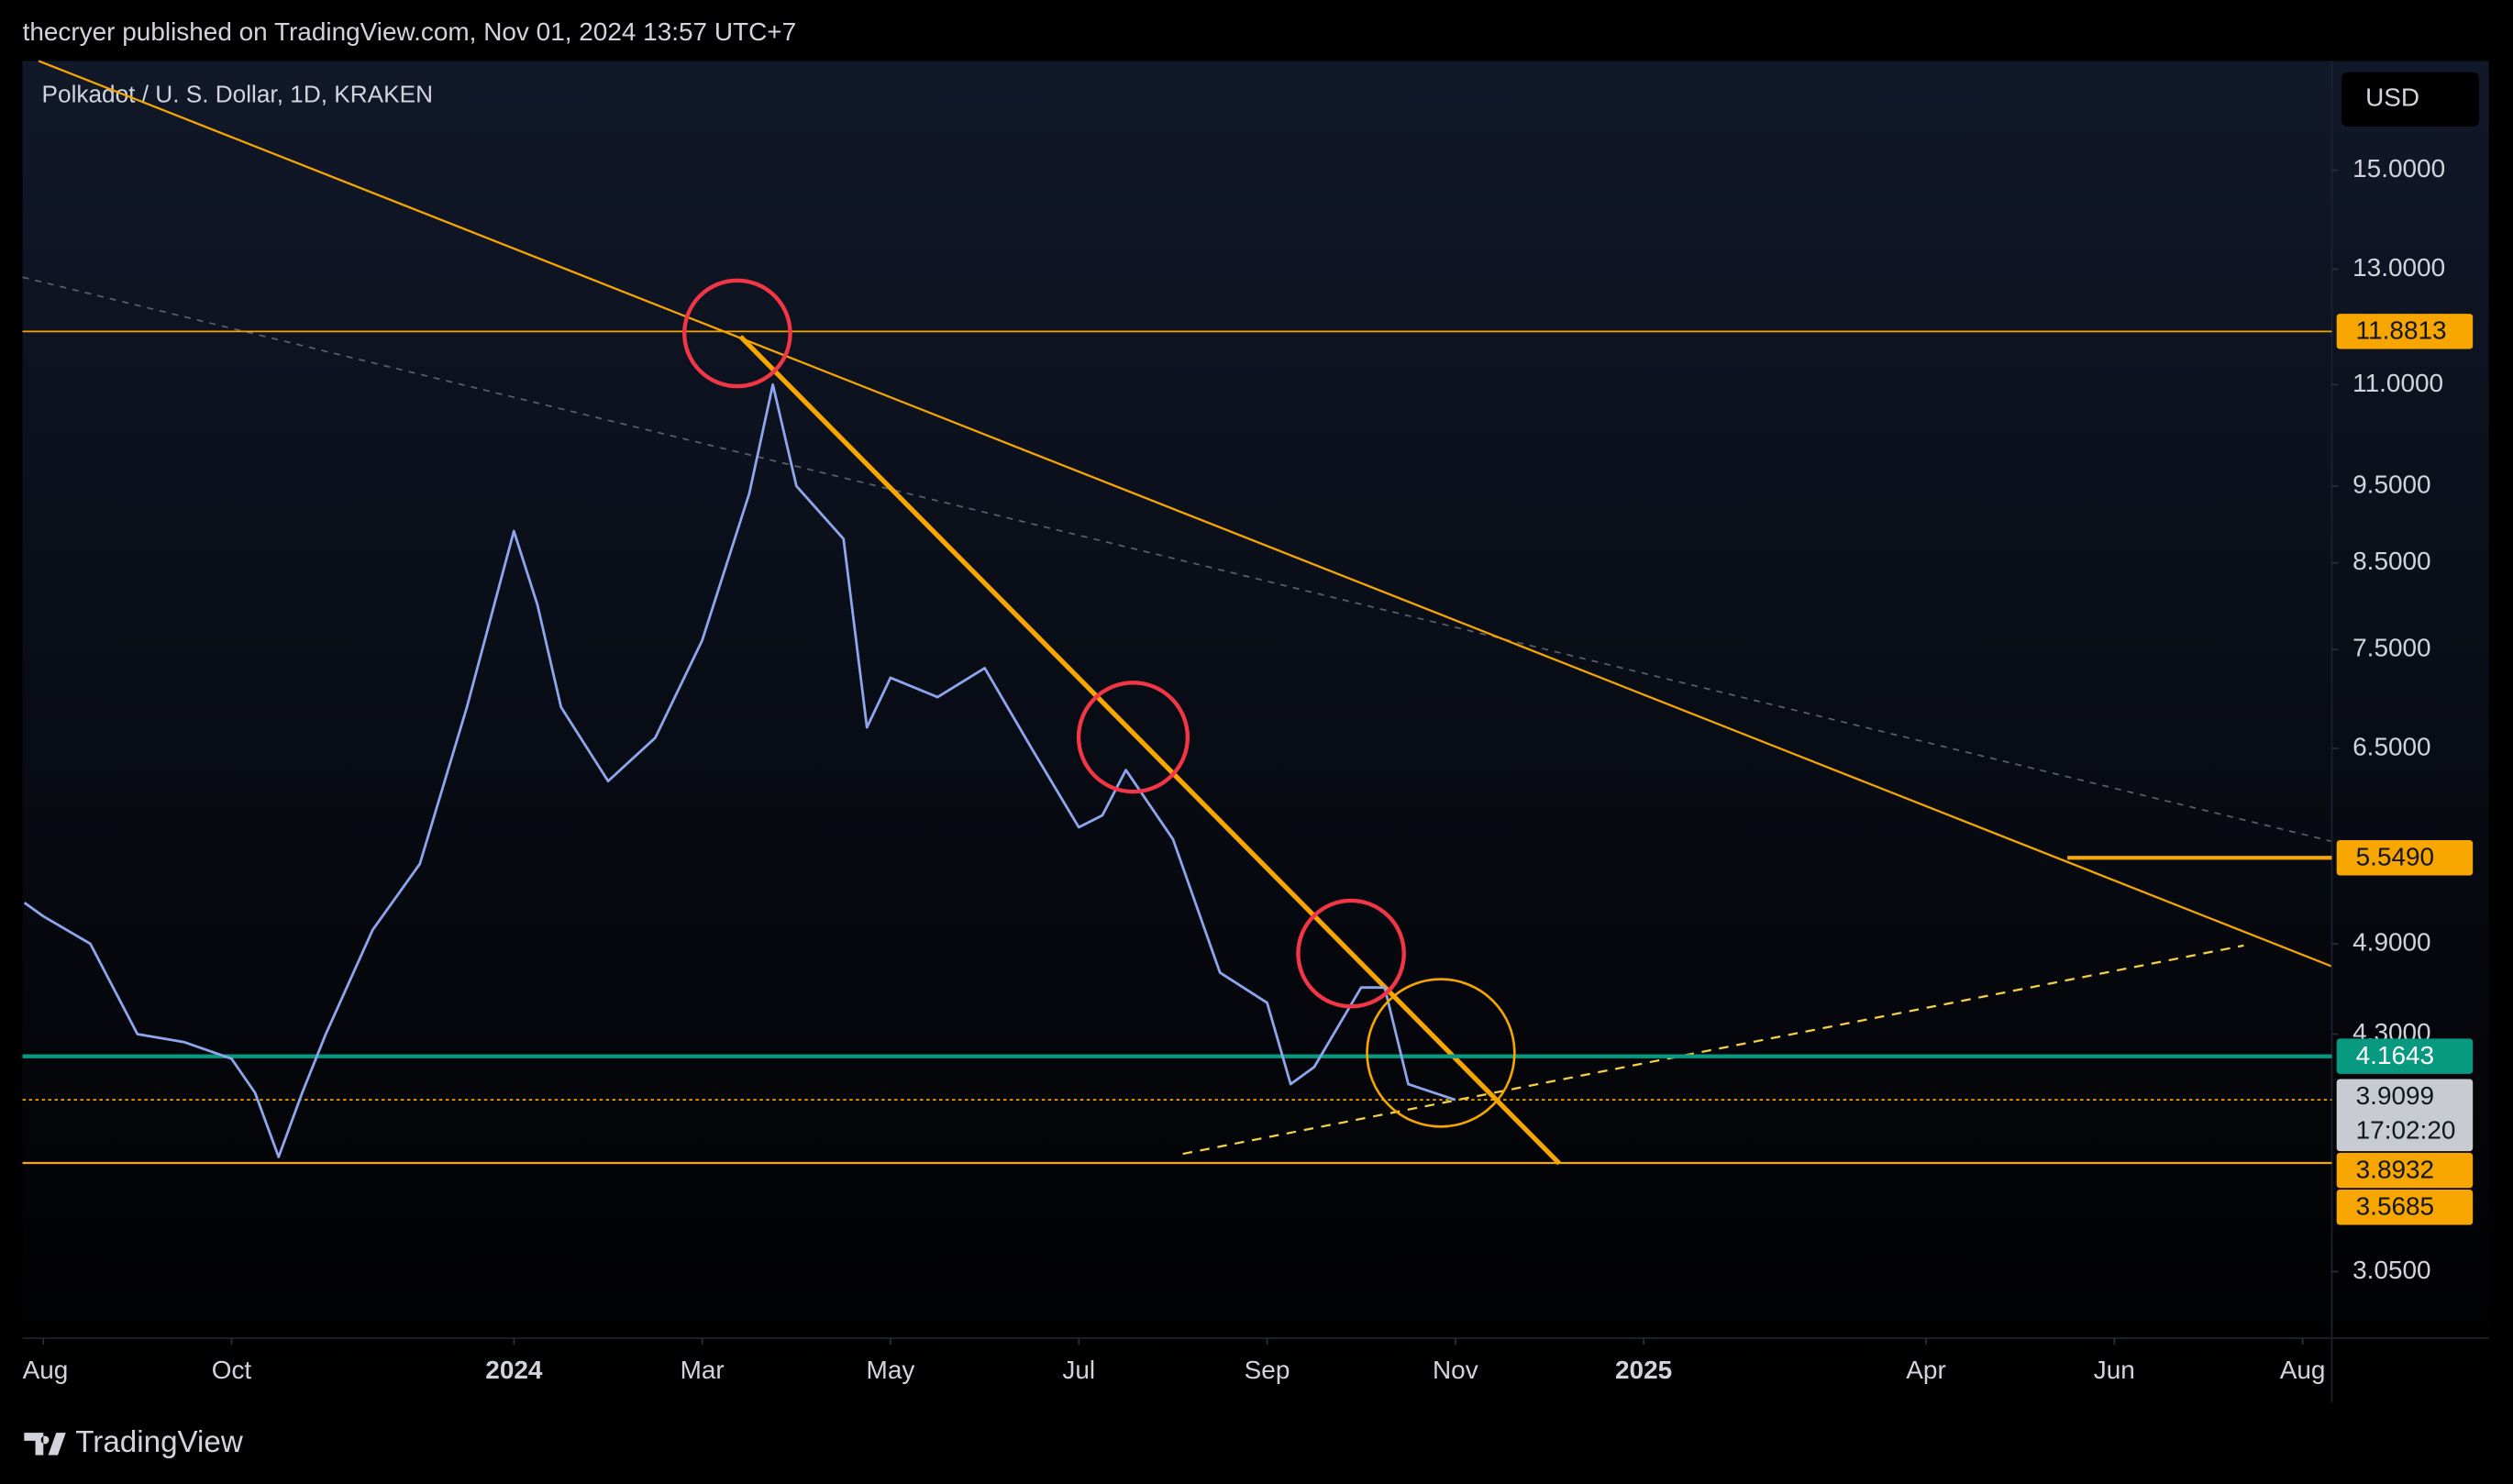 The image size is (2513, 1484). Describe the element at coordinates (2391, 941) in the screenshot. I see `y-tick-label: 4.9000` at that location.